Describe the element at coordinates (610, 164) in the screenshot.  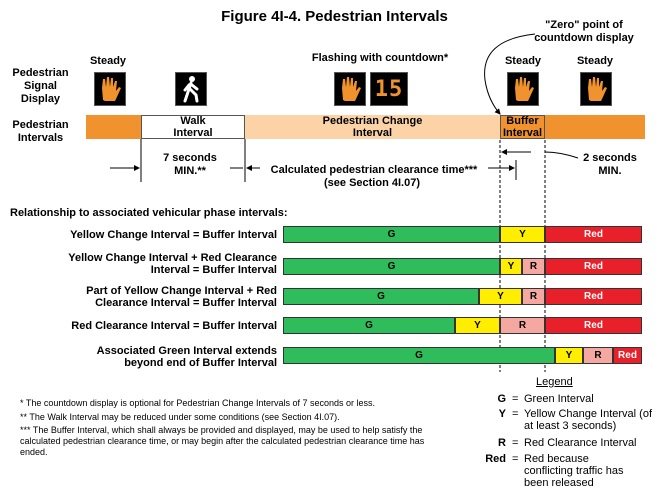
I see `buffer-min-label: 2 seconds MIN.` at that location.